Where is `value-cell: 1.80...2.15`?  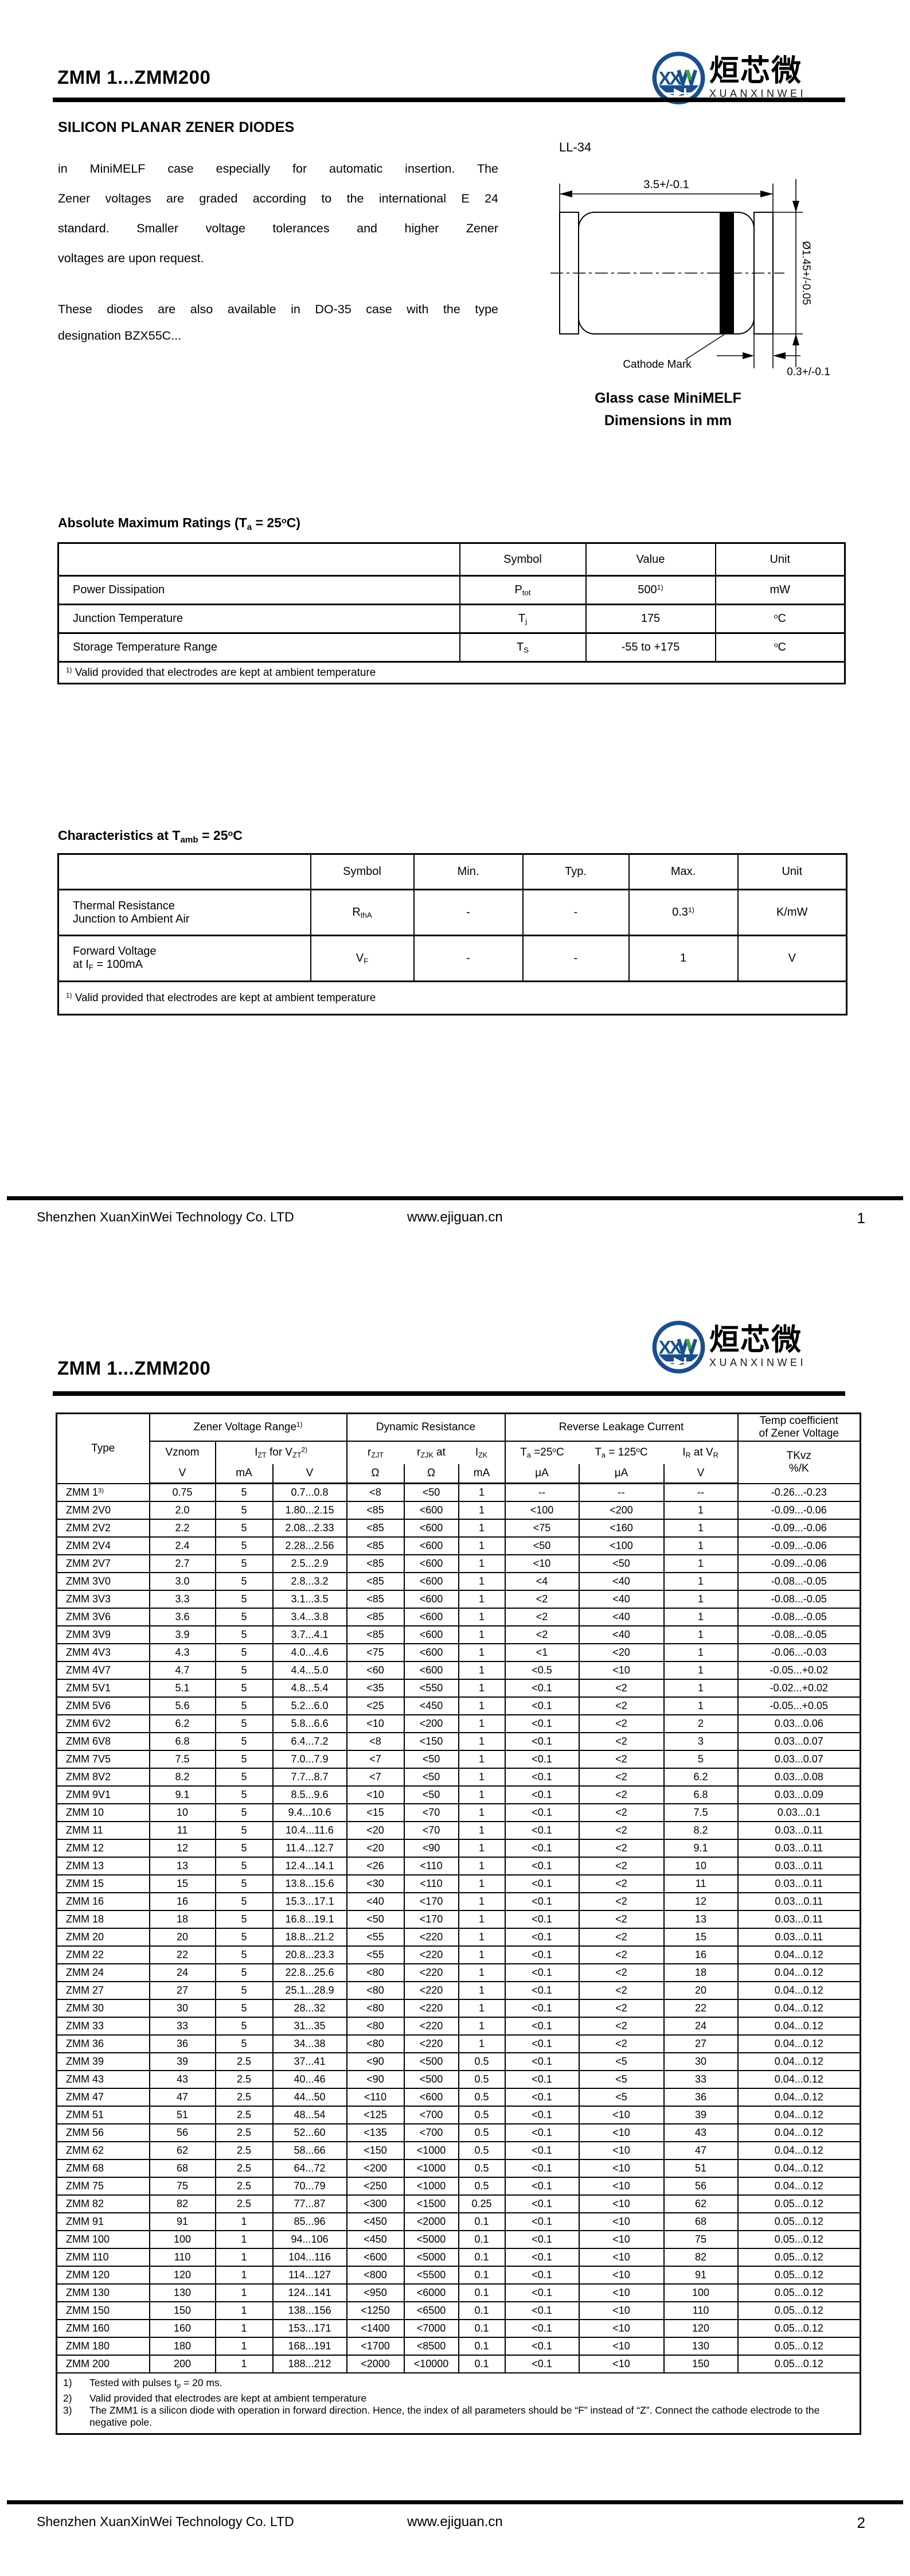
value-cell: 1.80...2.15 is located at coordinates (309, 1510).